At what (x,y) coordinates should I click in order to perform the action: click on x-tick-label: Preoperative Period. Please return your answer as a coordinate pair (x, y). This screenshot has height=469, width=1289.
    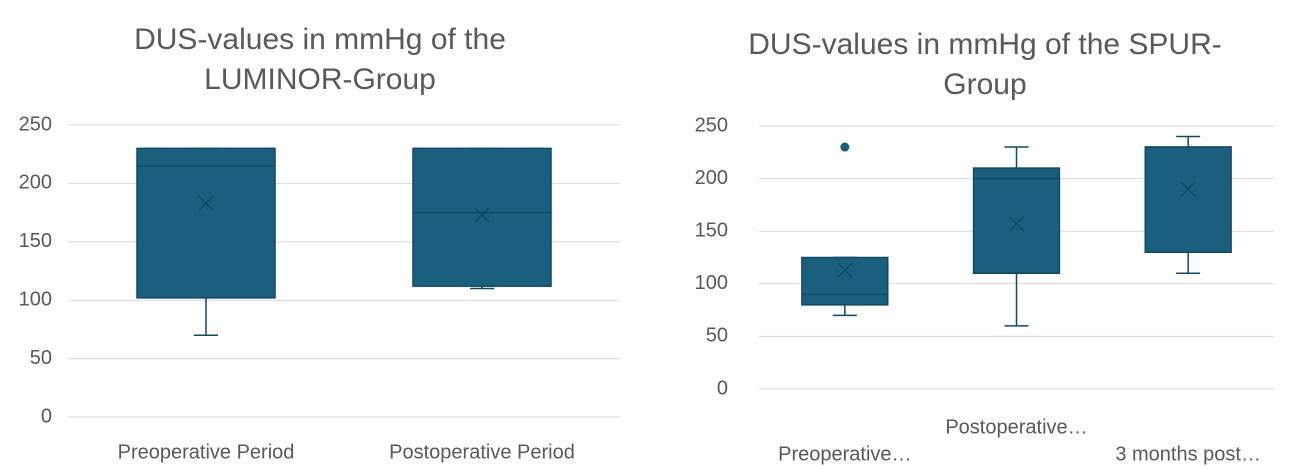
    Looking at the image, I should click on (206, 452).